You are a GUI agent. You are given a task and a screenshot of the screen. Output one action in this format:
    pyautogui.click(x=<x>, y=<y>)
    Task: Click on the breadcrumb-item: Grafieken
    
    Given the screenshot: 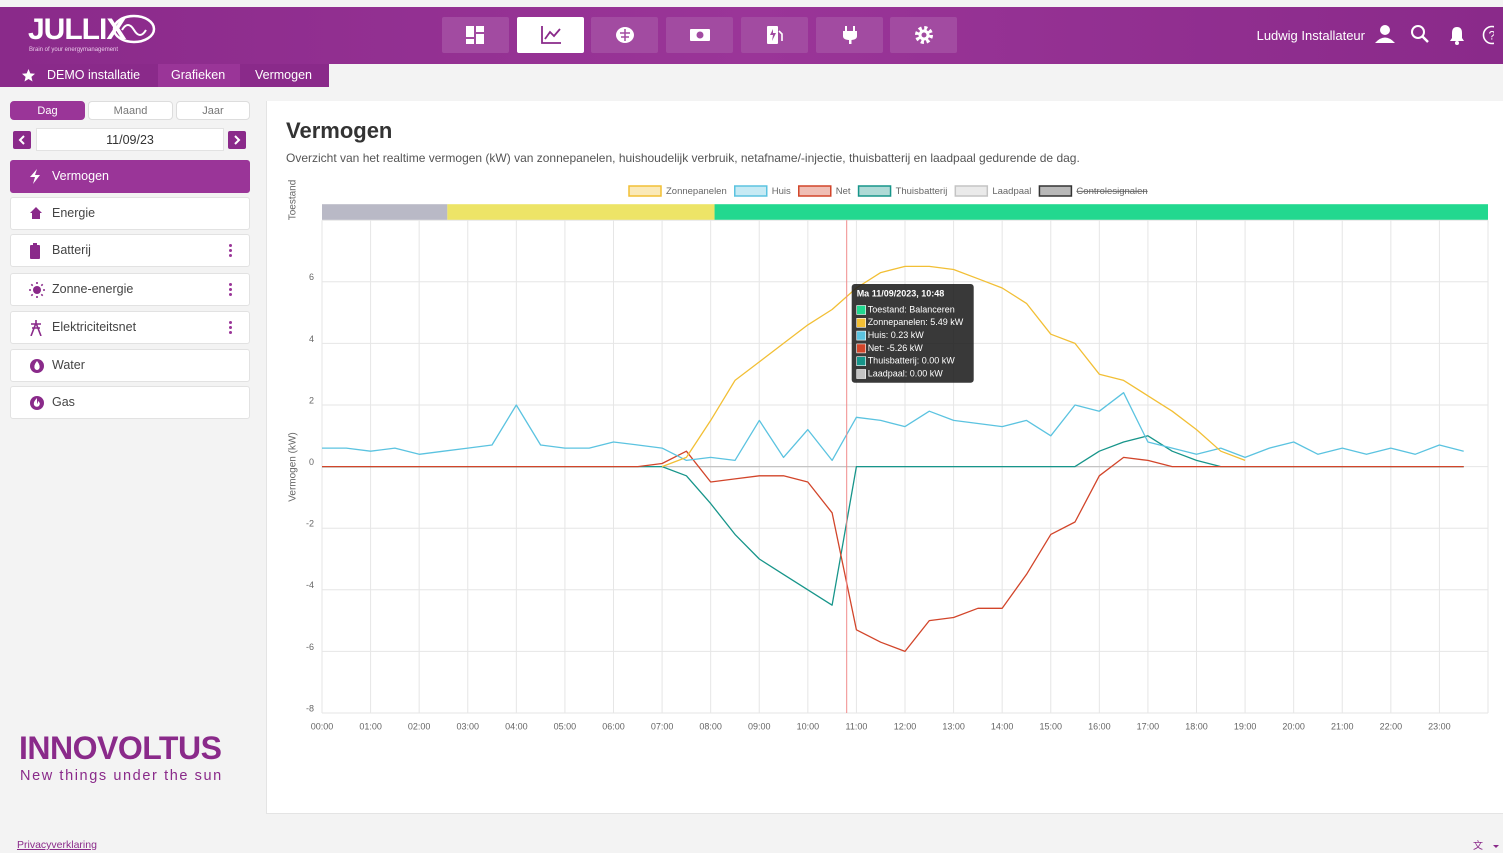 What is the action you would take?
    pyautogui.click(x=199, y=75)
    